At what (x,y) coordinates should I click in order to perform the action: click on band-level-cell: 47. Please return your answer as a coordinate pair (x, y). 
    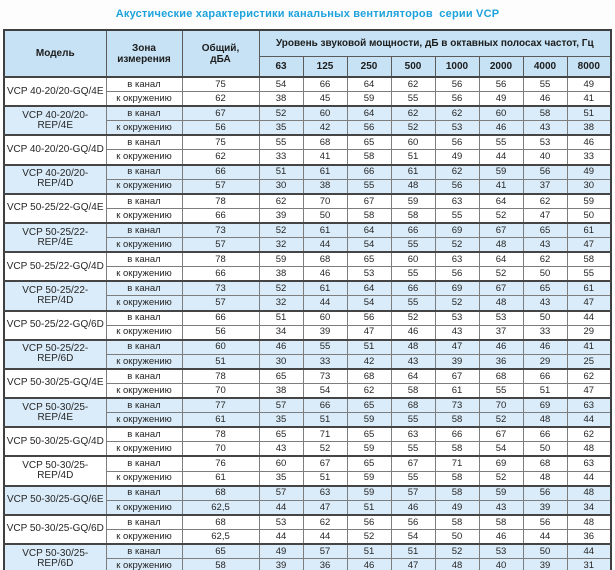
    Looking at the image, I should click on (457, 346).